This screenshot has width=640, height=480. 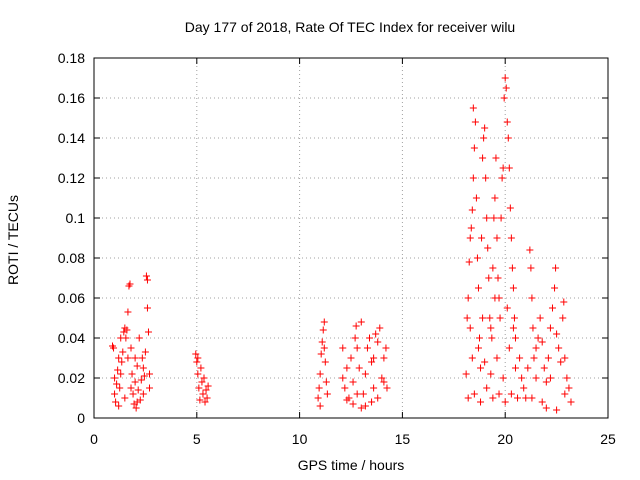 What do you see at coordinates (71, 58) in the screenshot?
I see `y-tick-label: 0.18` at bounding box center [71, 58].